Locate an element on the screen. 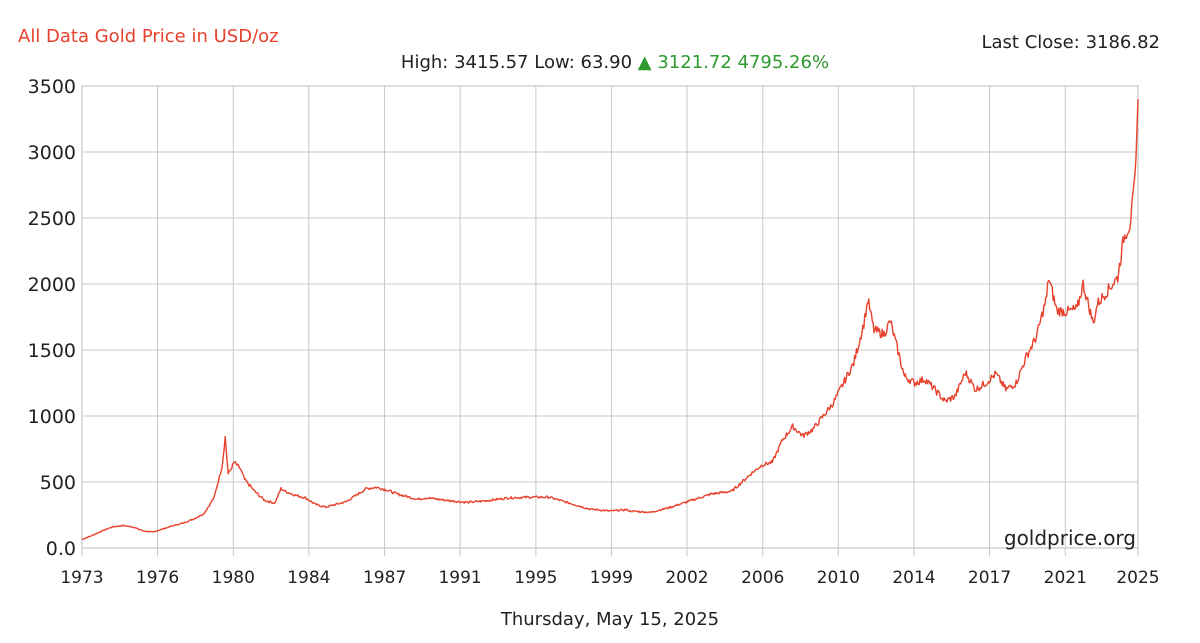 The height and width of the screenshot is (643, 1200). y-tick-label: 3000 is located at coordinates (52, 153).